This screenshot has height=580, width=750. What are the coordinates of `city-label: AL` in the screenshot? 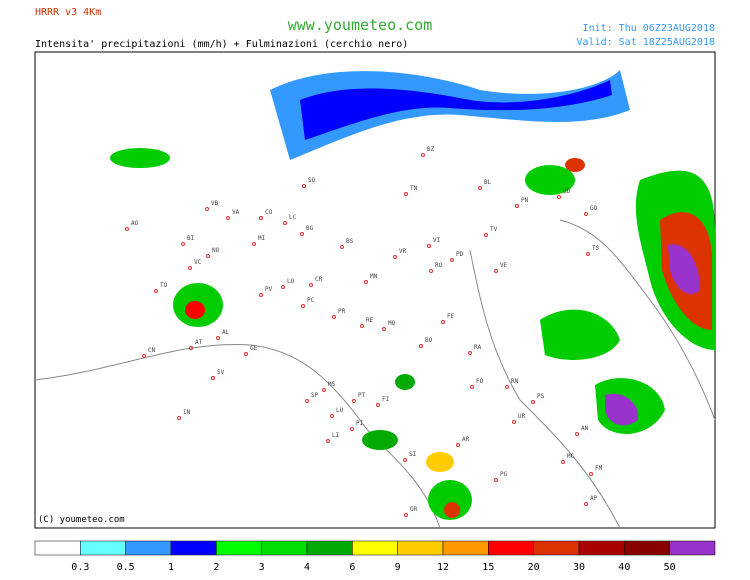 It's located at (226, 332).